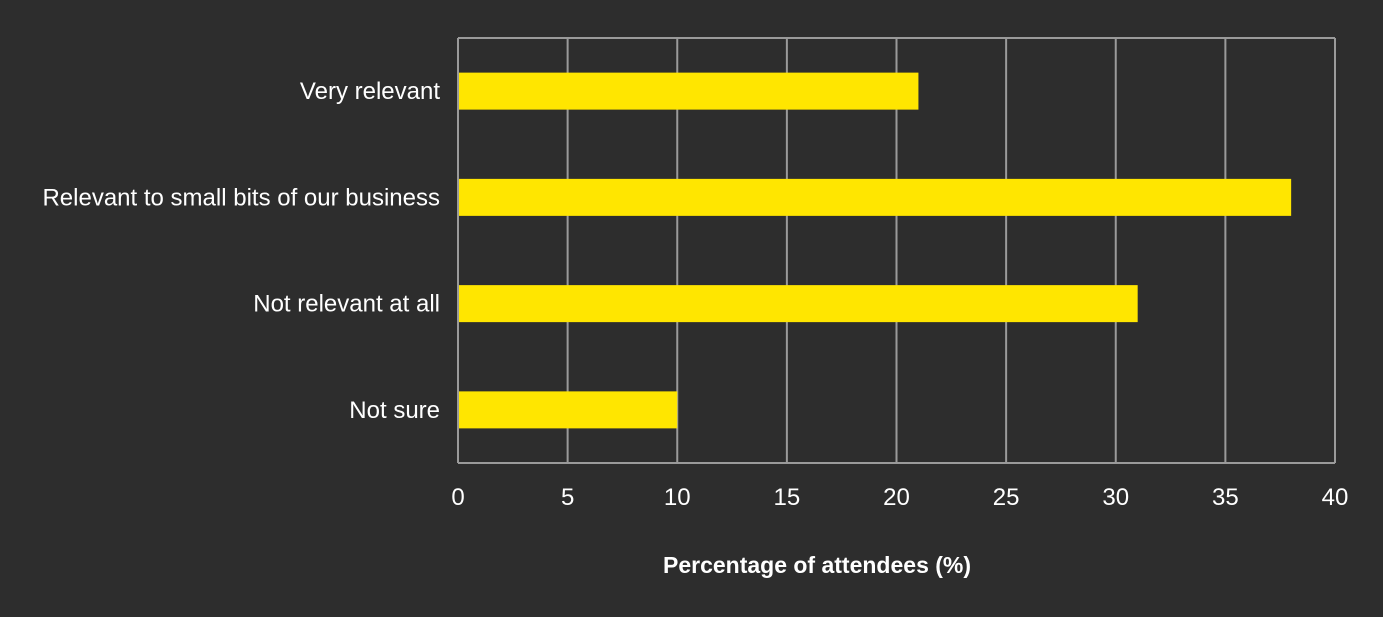 This screenshot has height=617, width=1383. I want to click on x-tick-label: 35, so click(1225, 497).